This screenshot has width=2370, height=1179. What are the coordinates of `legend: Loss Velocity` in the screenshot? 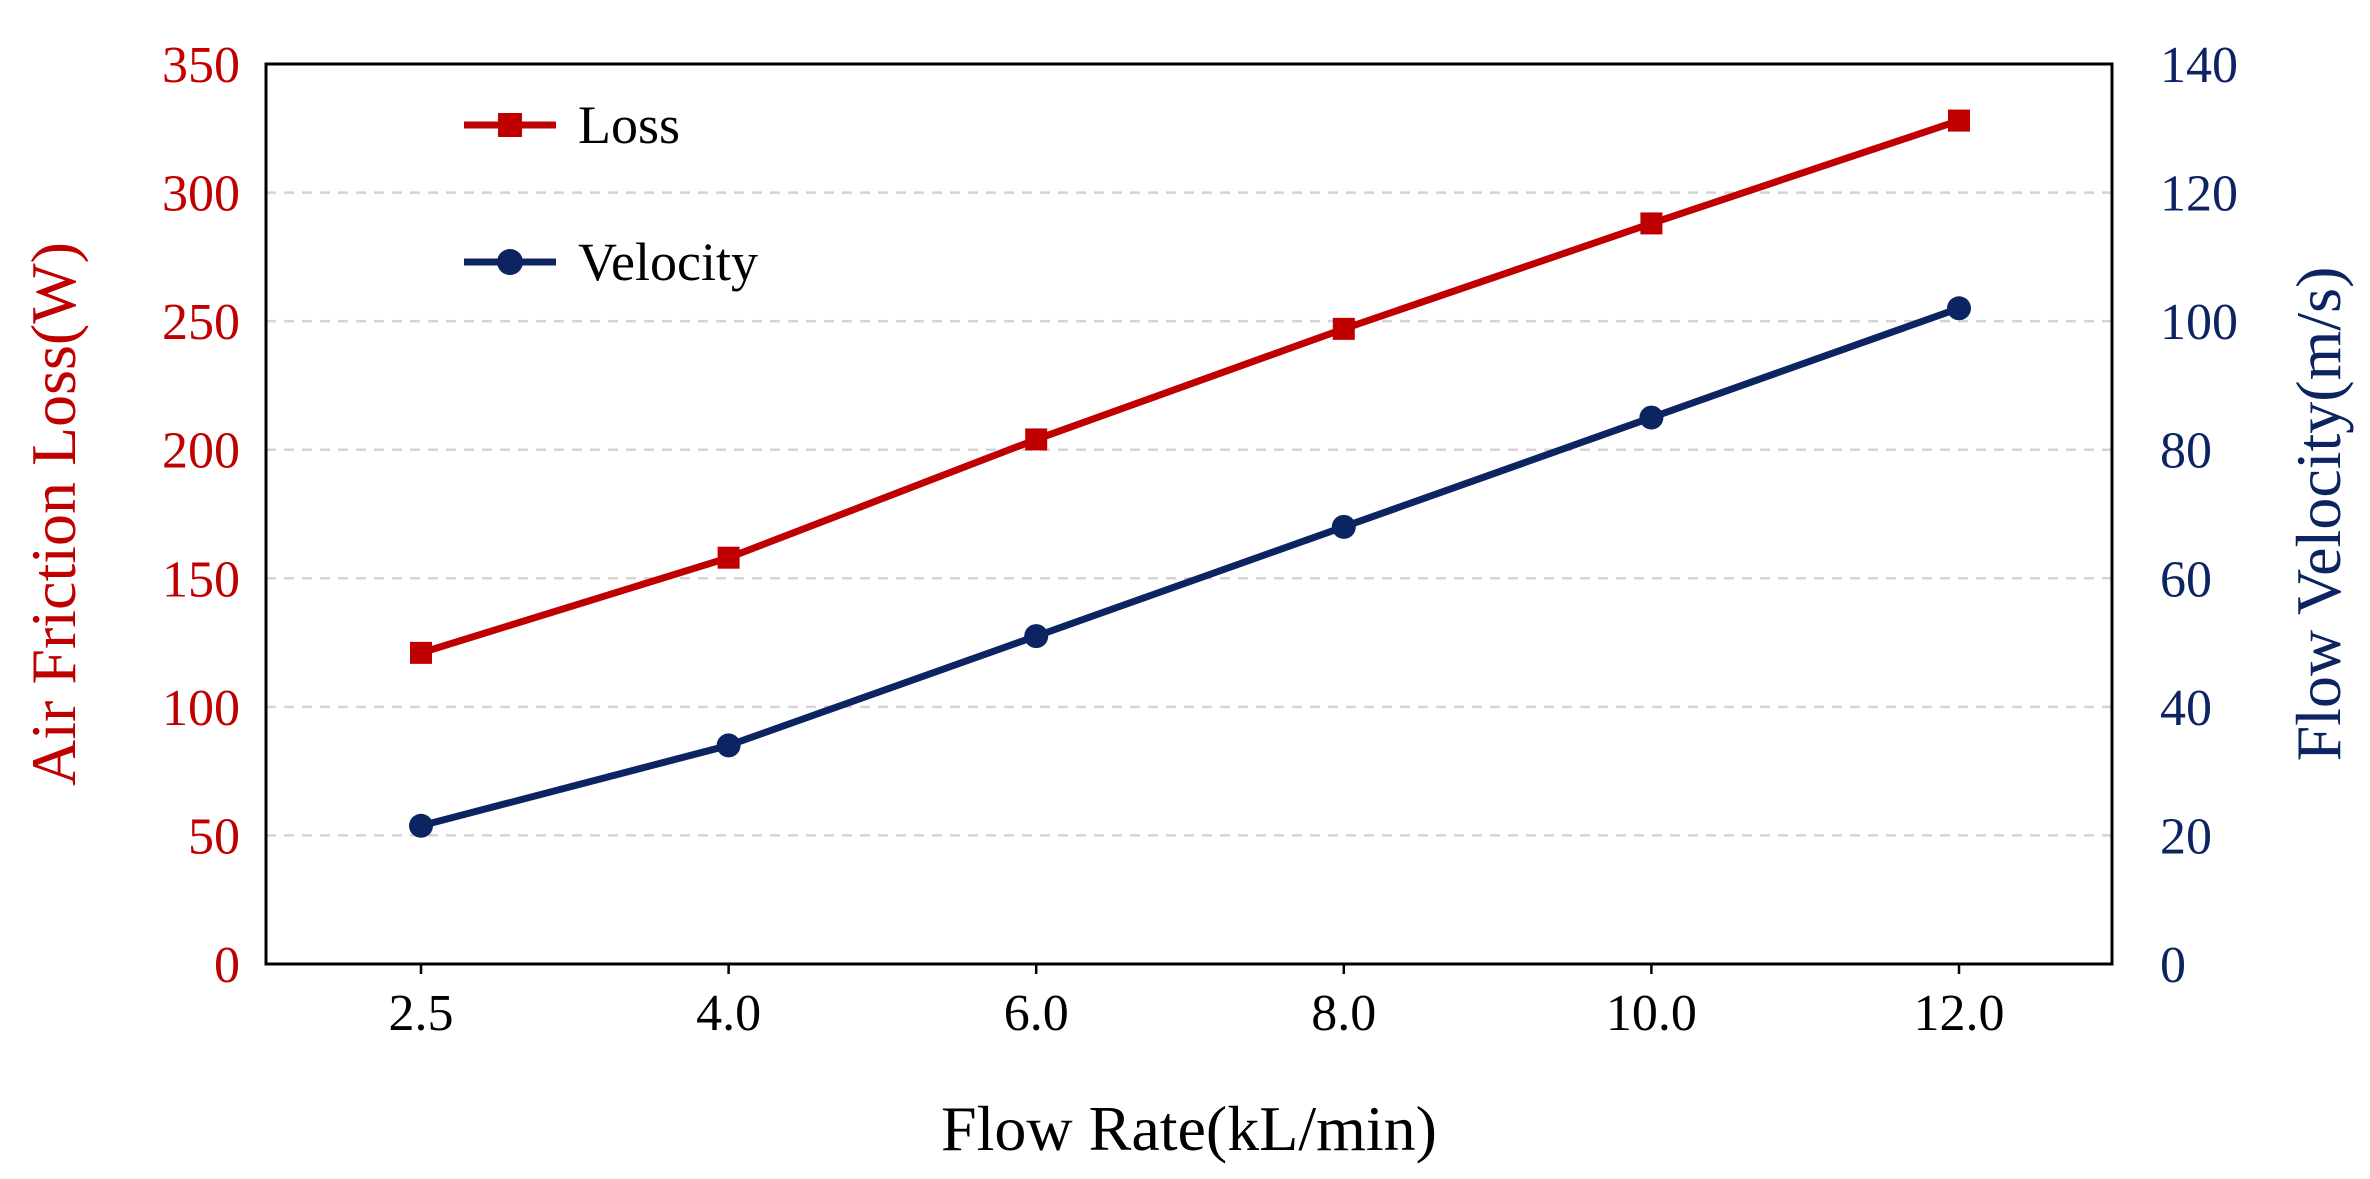 It's located at (611, 193).